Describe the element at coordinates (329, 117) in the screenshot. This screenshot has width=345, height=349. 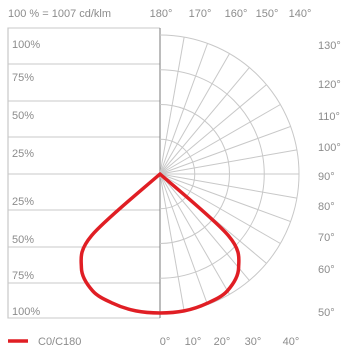
I see `angle-label-110: 110°` at that location.